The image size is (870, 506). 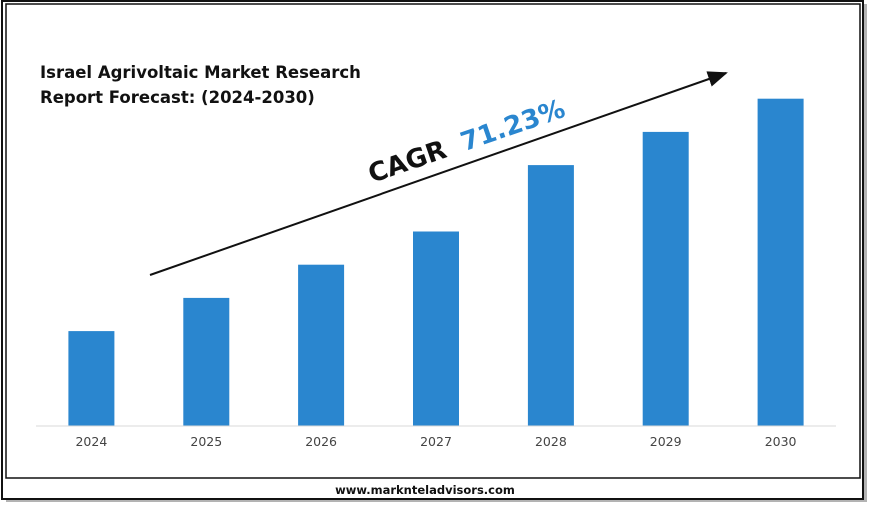 I want to click on chart-title-line-2: Report Forecast: (2024-2030), so click(x=177, y=97).